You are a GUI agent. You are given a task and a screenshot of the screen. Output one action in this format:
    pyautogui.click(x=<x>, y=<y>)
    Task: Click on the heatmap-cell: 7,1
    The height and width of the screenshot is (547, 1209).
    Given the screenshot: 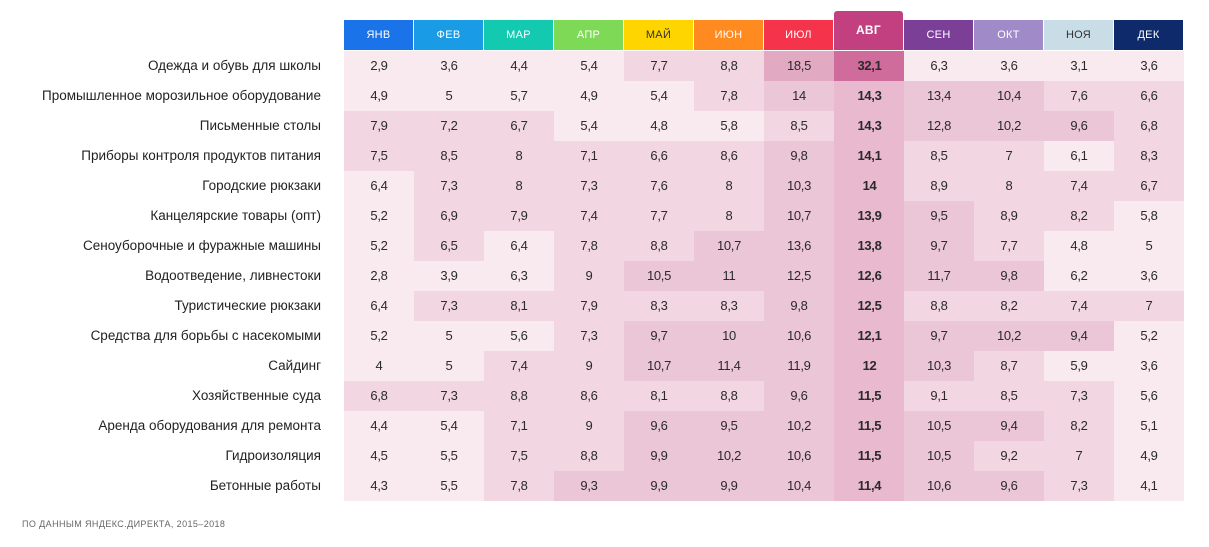 What is the action you would take?
    pyautogui.click(x=589, y=156)
    